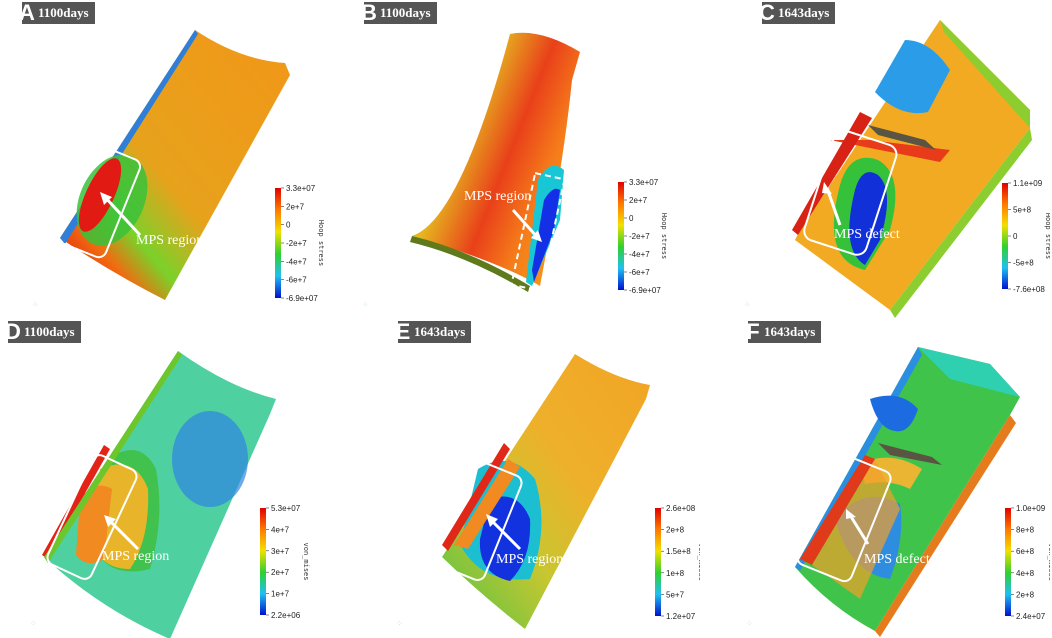 The height and width of the screenshot is (638, 1052). I want to click on pipe-model-d: MPS region, so click(159, 494).